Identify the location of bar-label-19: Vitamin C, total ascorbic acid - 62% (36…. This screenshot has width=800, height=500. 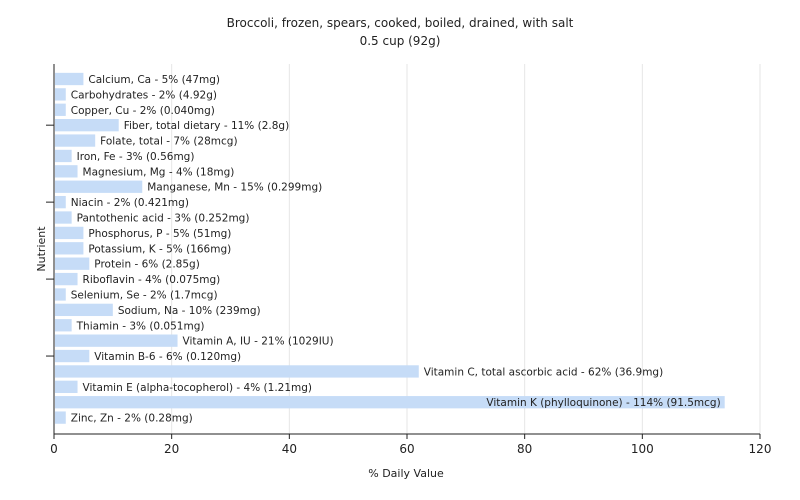
(543, 372).